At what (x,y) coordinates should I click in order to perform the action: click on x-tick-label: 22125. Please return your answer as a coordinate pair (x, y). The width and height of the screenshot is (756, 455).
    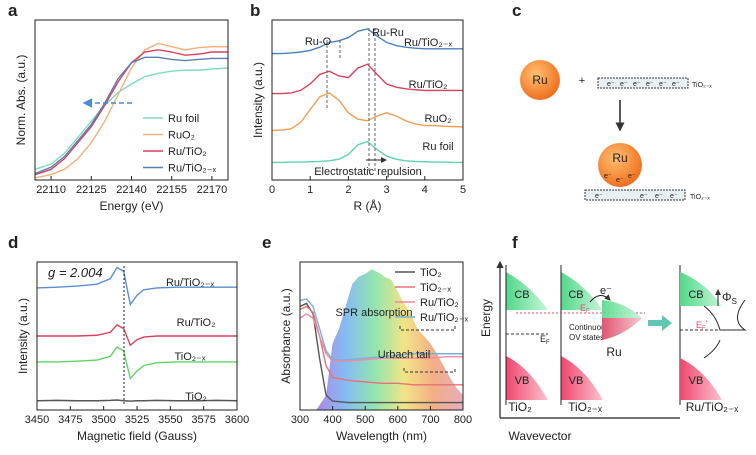
    Looking at the image, I should click on (91, 190).